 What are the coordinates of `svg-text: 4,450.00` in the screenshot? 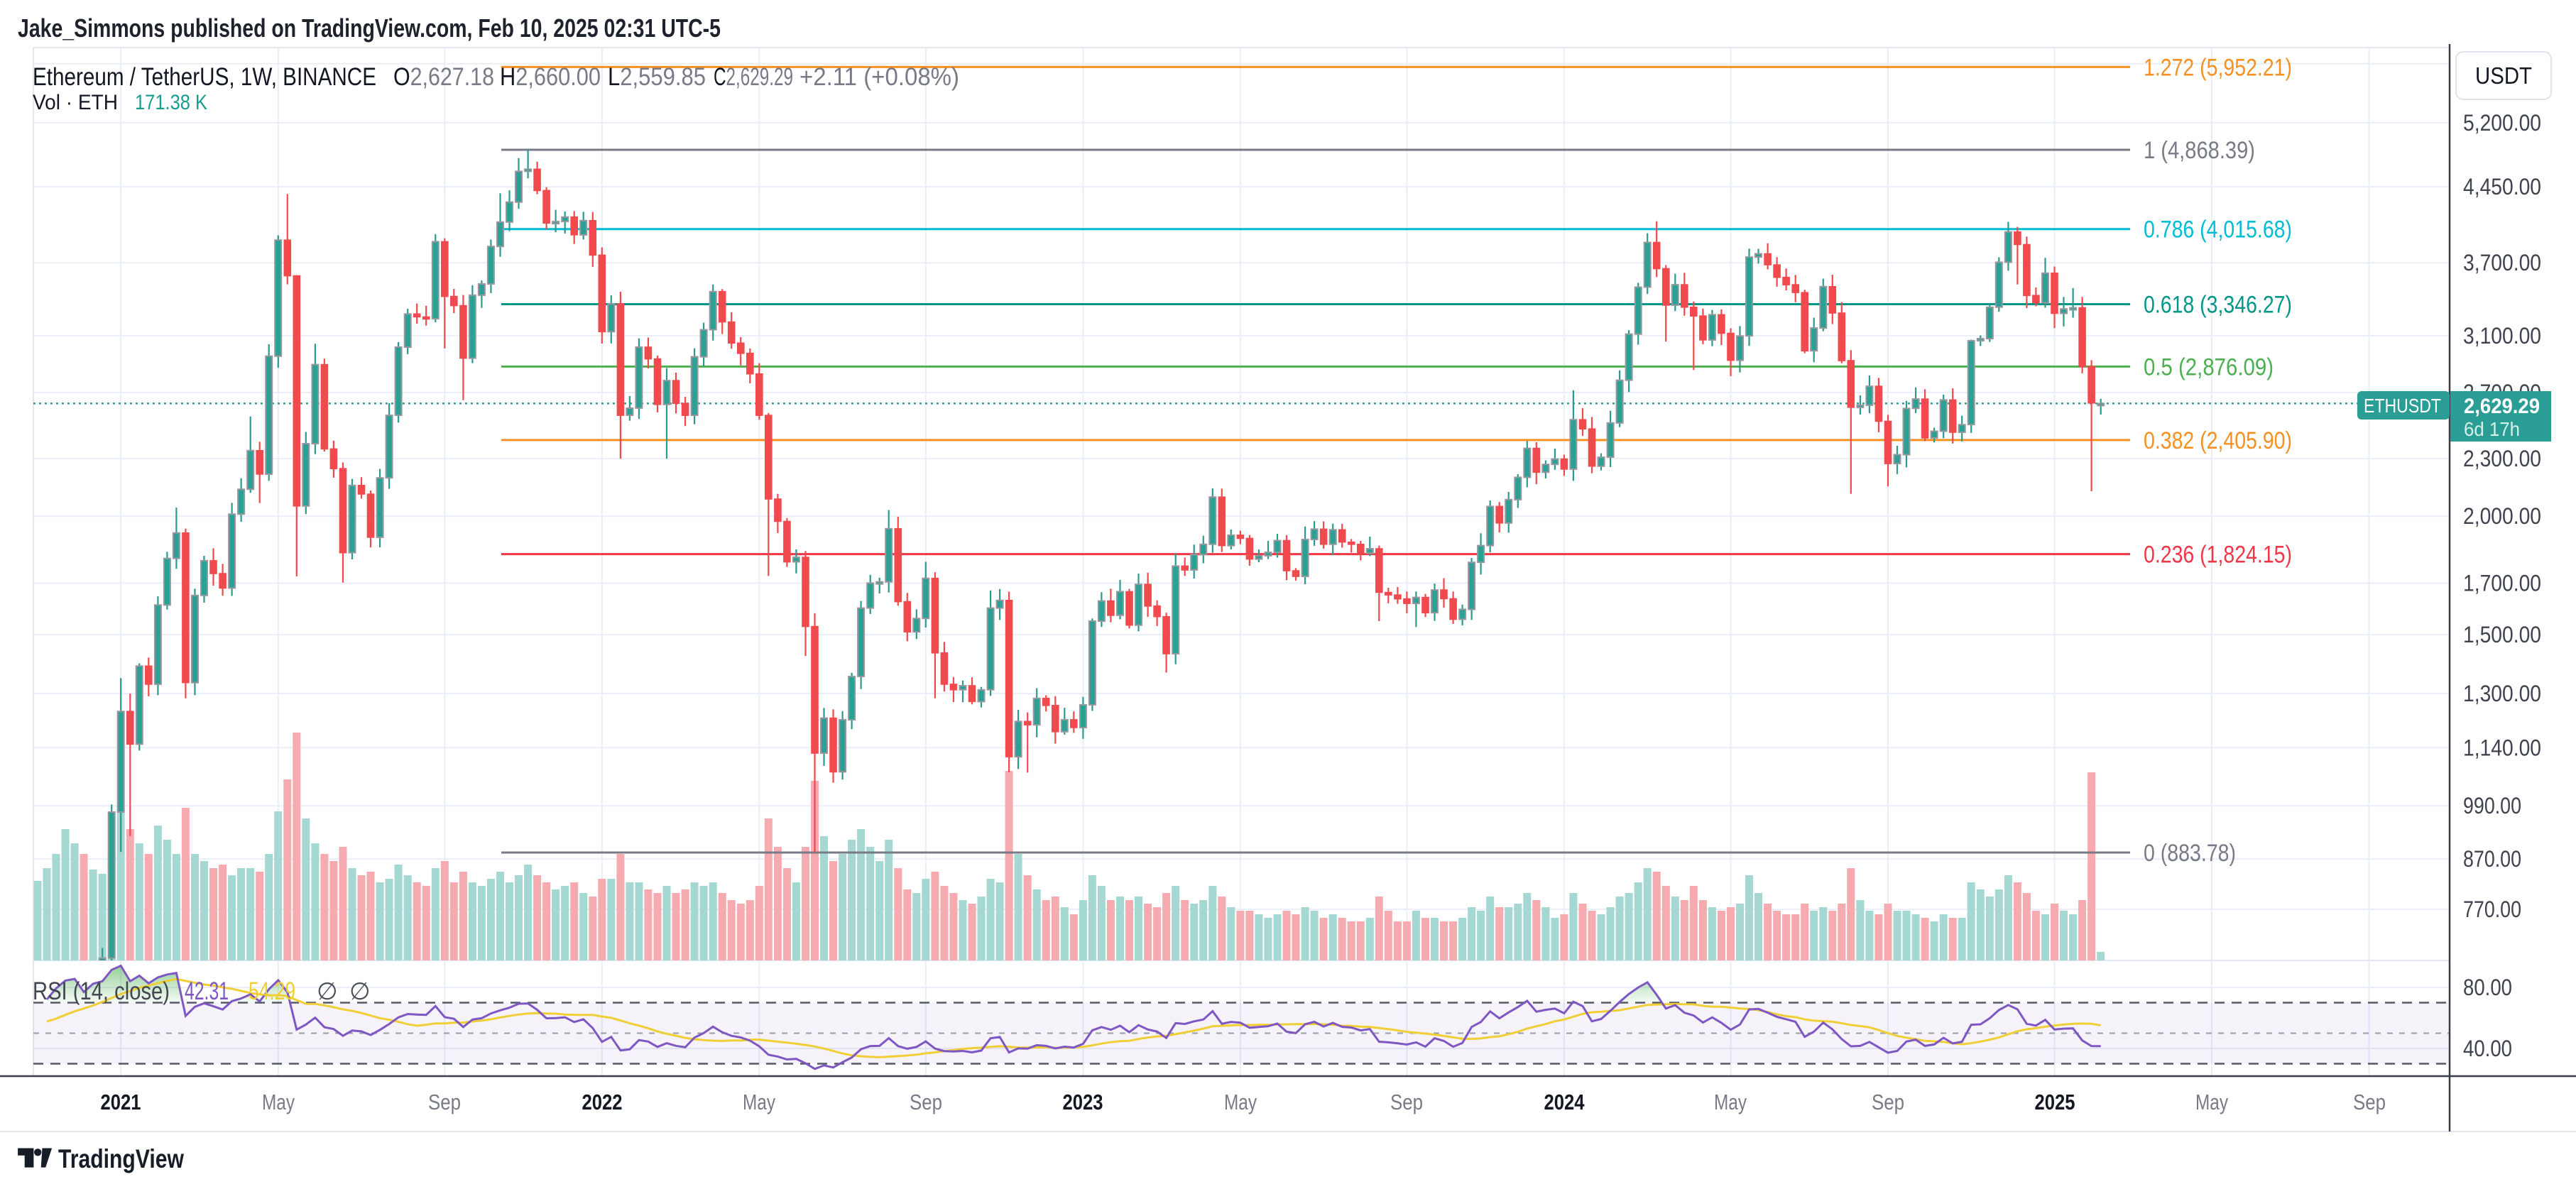 It's located at (2502, 187).